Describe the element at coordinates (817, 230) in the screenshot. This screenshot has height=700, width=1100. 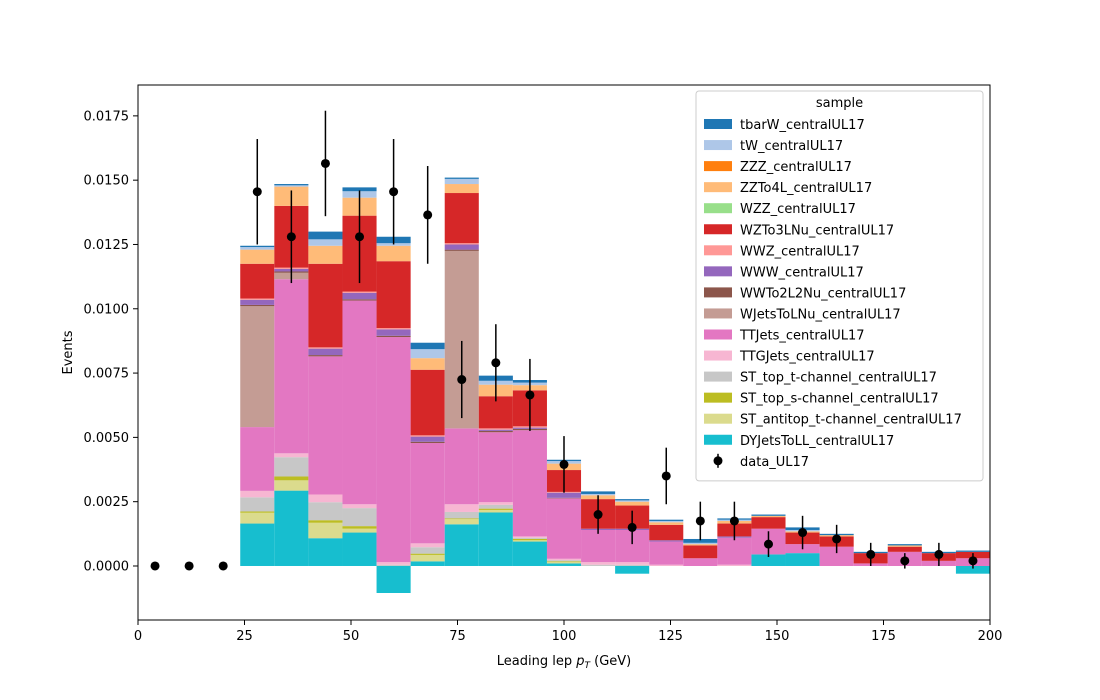
I see `legend-label: WZTo3LNu_centralUL17` at that location.